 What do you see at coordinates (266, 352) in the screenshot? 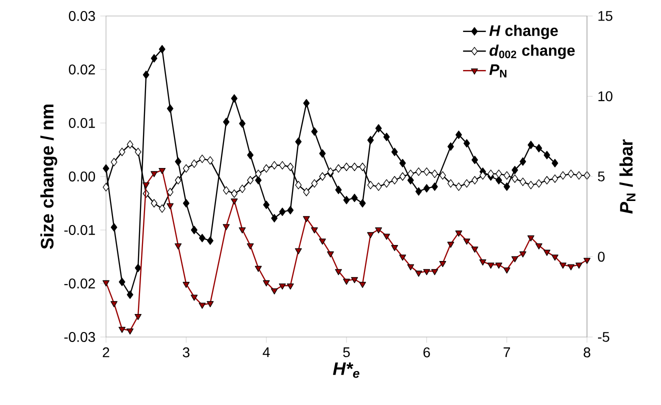
I see `x-tick-label: 4` at bounding box center [266, 352].